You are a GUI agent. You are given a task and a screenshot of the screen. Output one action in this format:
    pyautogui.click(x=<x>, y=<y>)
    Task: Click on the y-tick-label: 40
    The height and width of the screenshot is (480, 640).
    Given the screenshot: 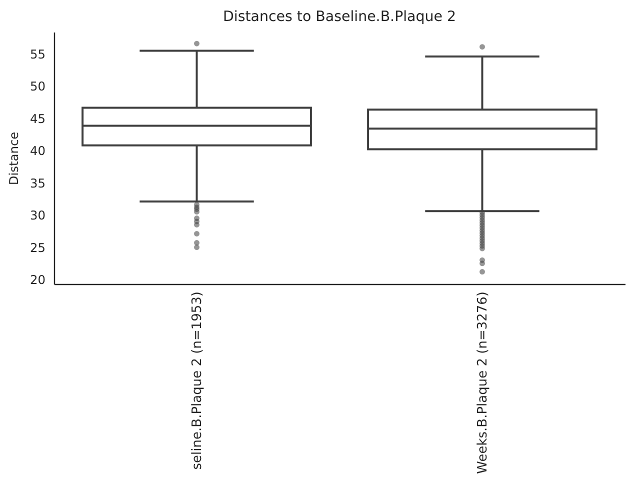 What is the action you would take?
    pyautogui.click(x=38, y=151)
    